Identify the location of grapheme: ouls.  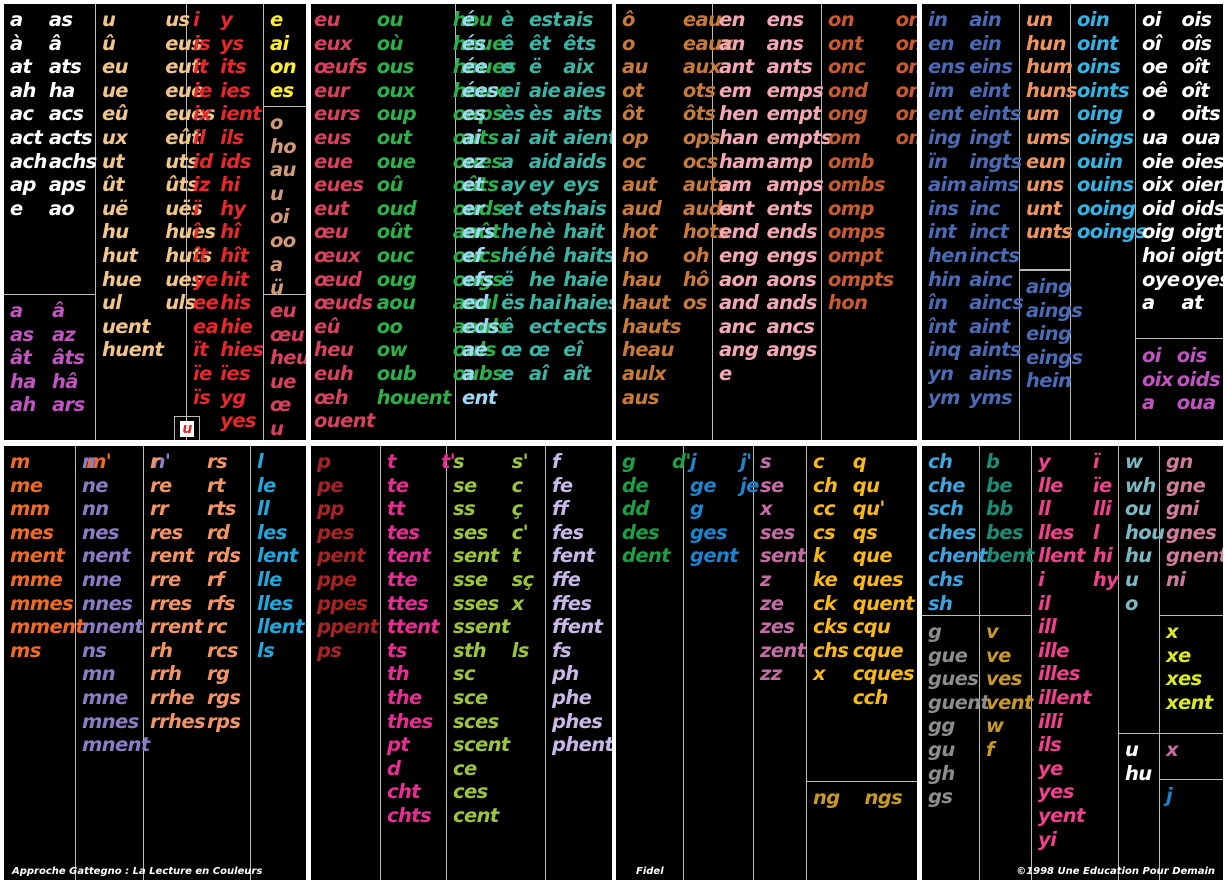
(474, 350).